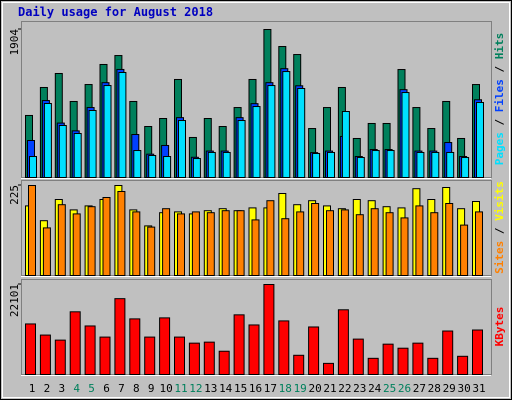  I want to click on legend-entry: KBytes, so click(499, 327).